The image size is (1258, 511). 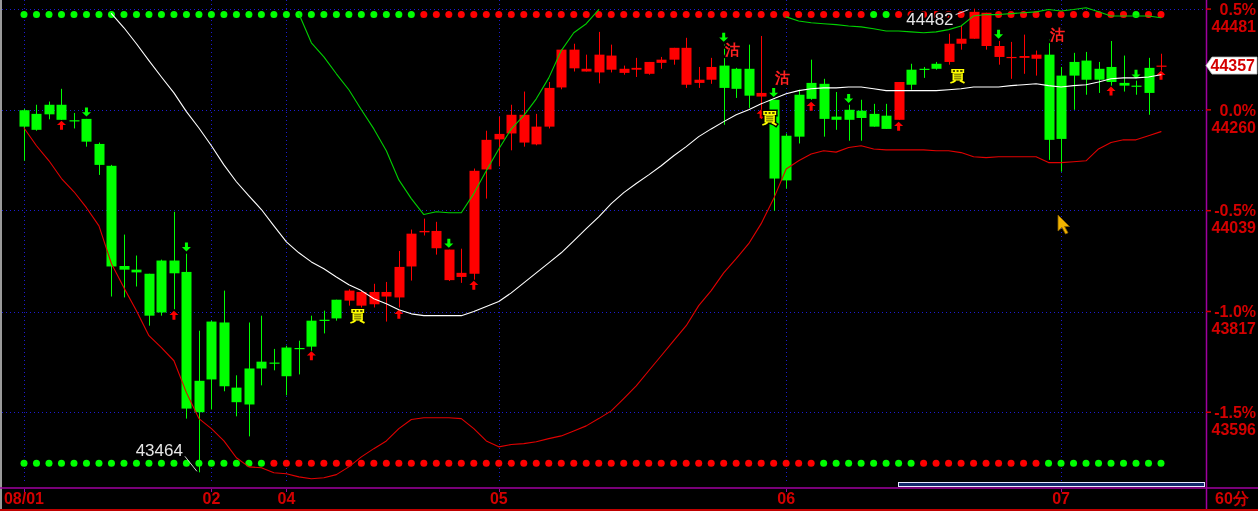 What do you see at coordinates (1234, 26) in the screenshot?
I see `y-tick-label: 44481` at bounding box center [1234, 26].